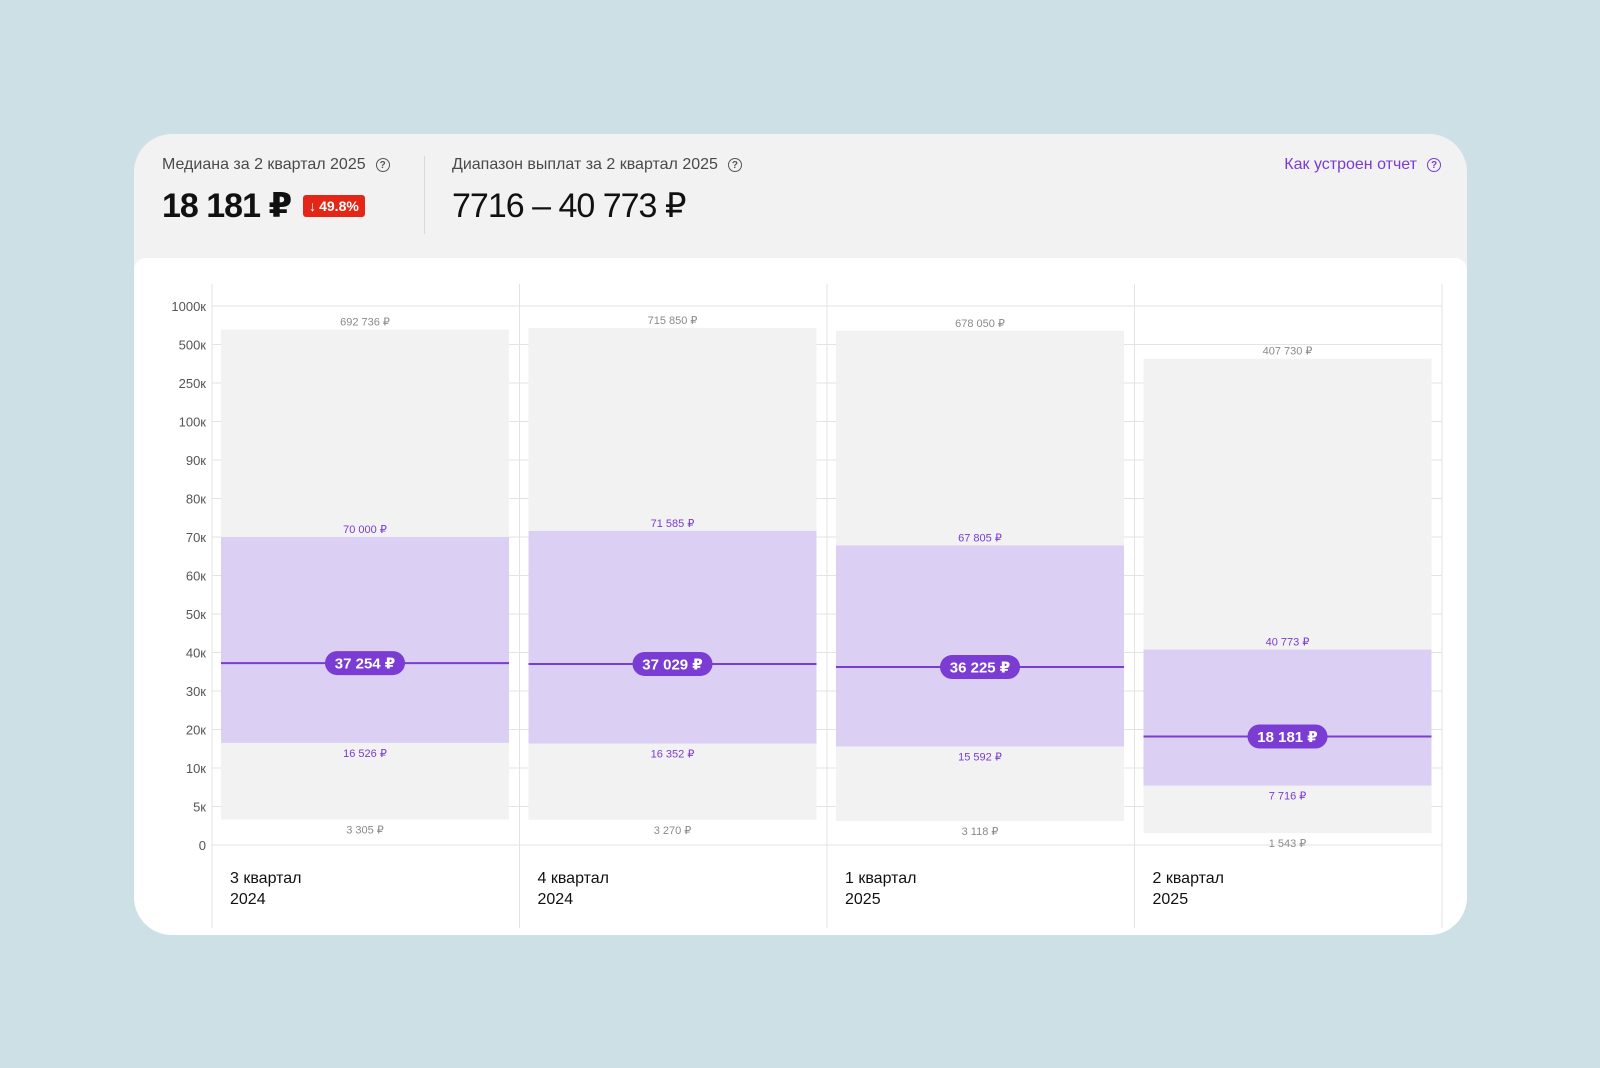  What do you see at coordinates (196, 499) in the screenshot?
I see `y-tick-label: 80к` at bounding box center [196, 499].